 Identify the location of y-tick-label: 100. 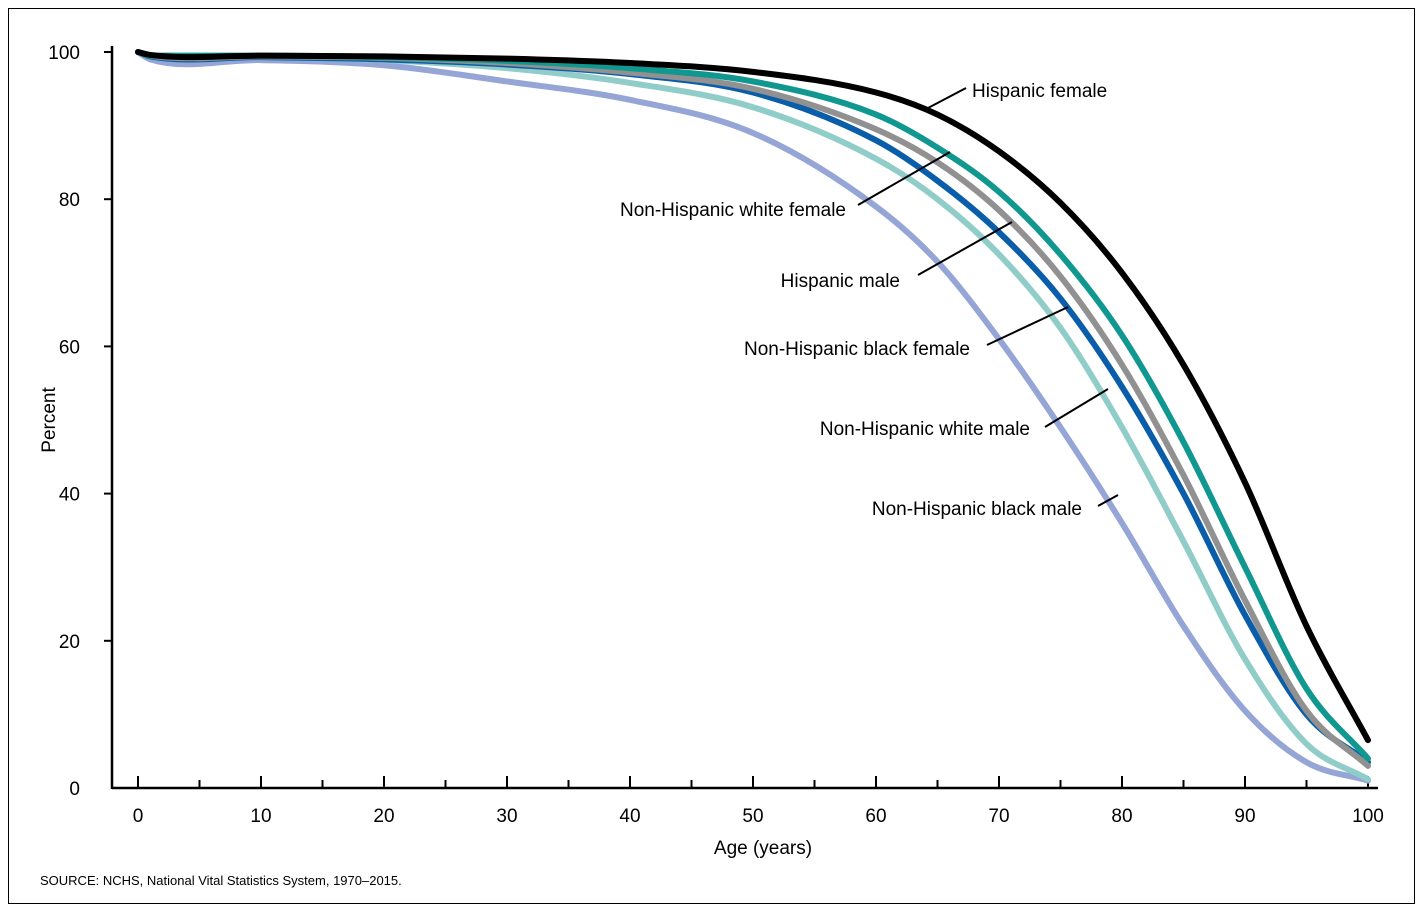
(64, 53).